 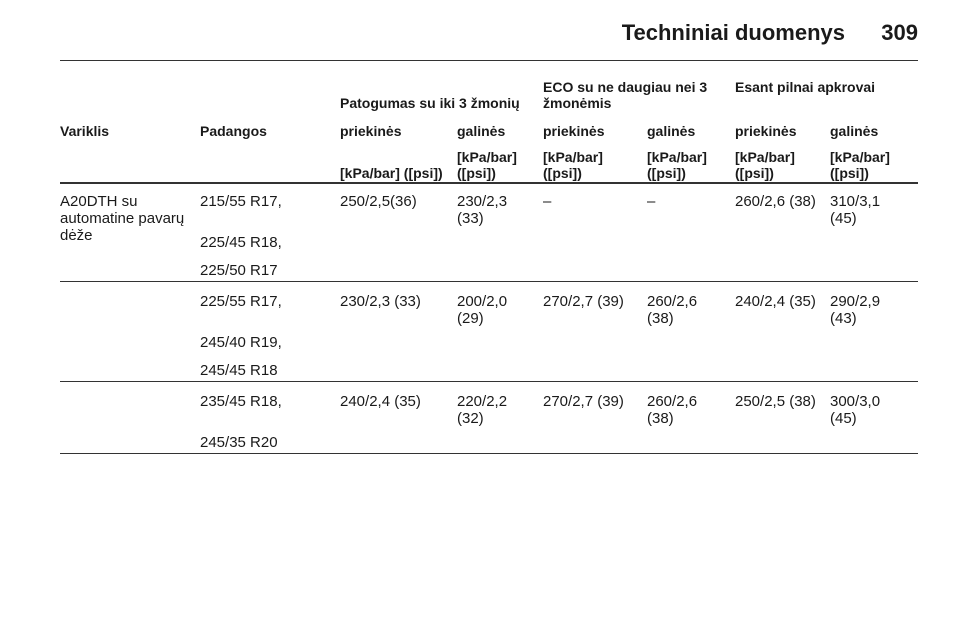 I want to click on pressure-cell: 200/2,0 (29), so click(x=482, y=310).